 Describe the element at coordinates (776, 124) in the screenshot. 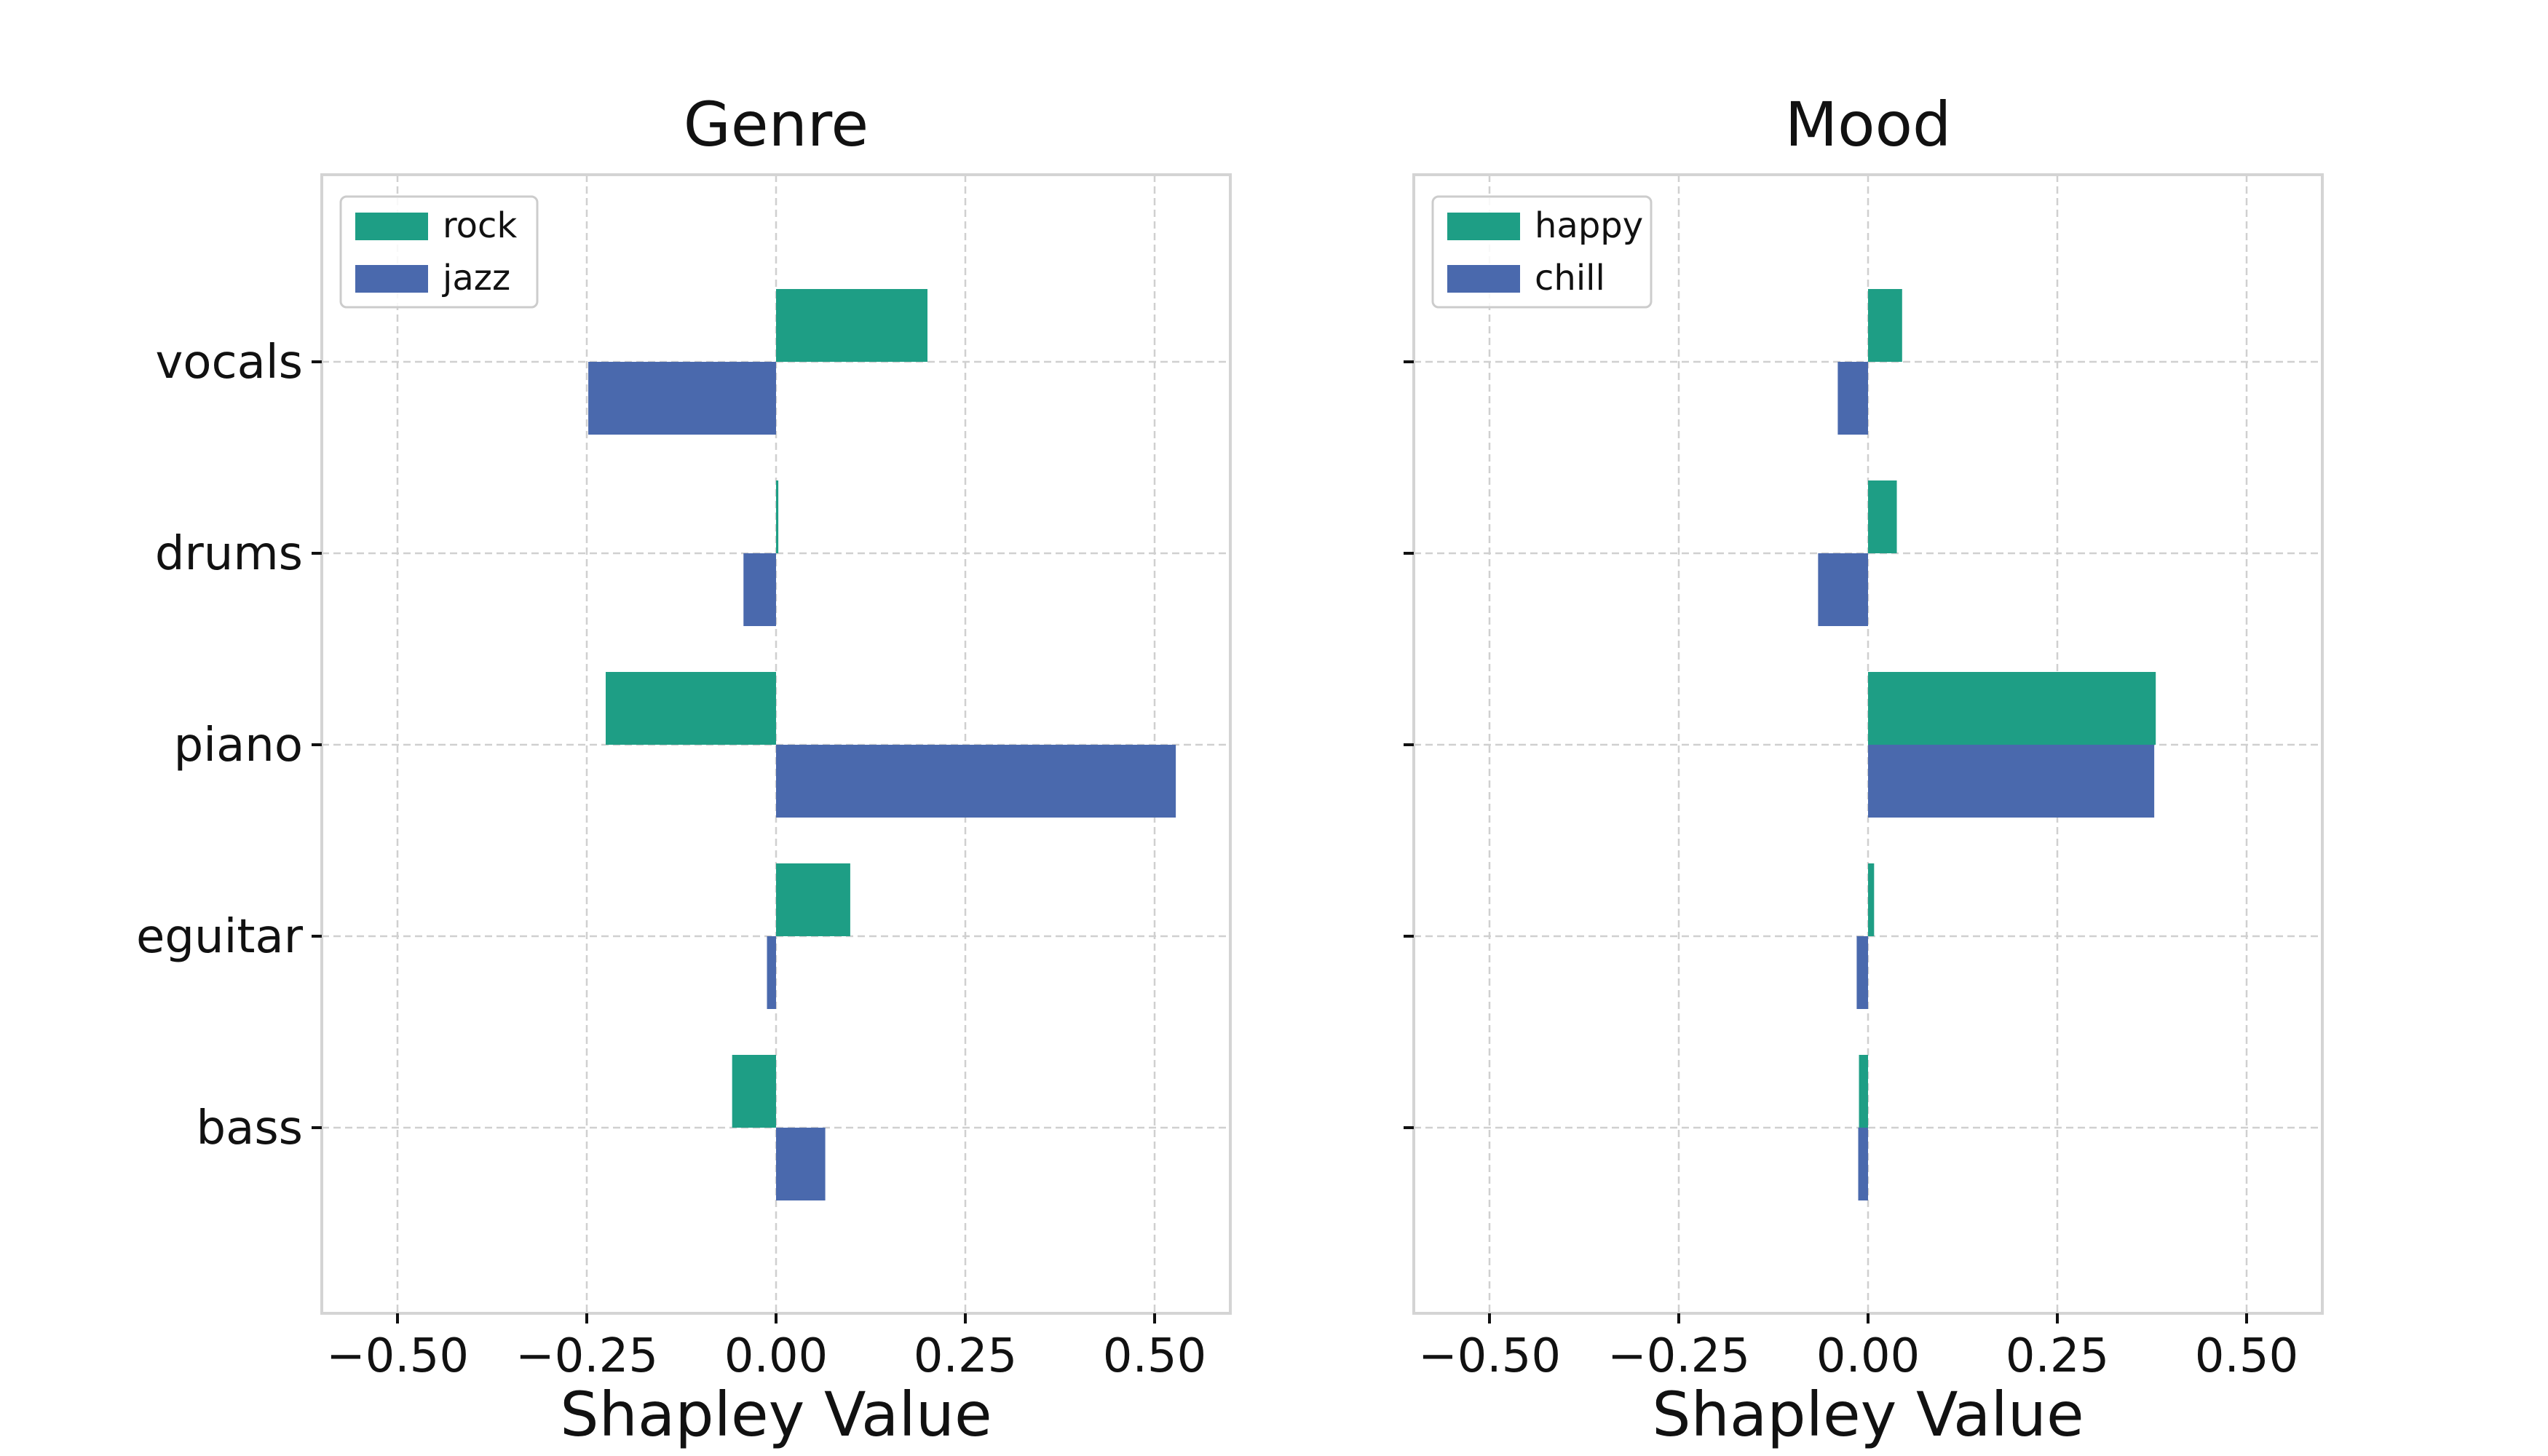

I see `panel-title: Genre` at that location.